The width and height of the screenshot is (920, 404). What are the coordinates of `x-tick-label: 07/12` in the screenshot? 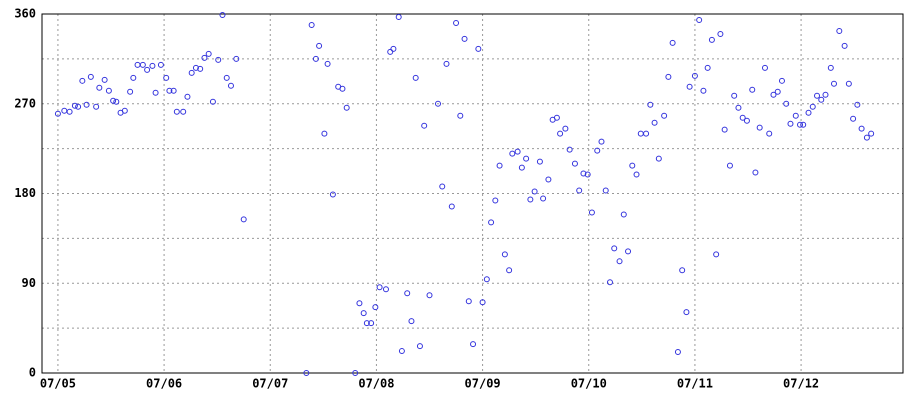 It's located at (801, 384).